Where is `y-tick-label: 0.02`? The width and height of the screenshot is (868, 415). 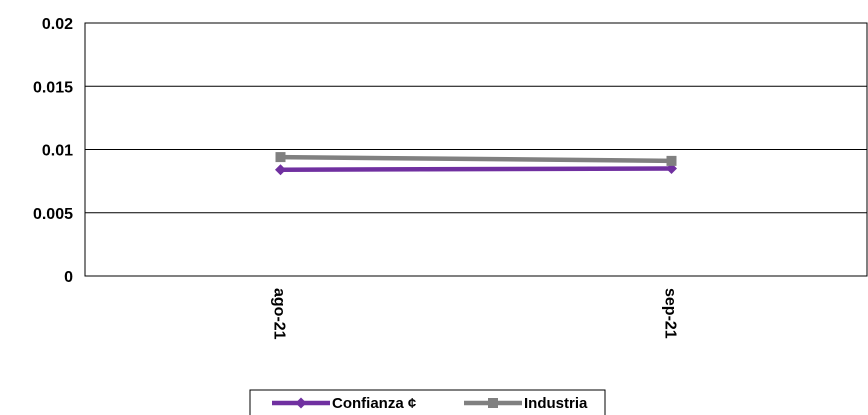
y-tick-label: 0.02 is located at coordinates (57, 24).